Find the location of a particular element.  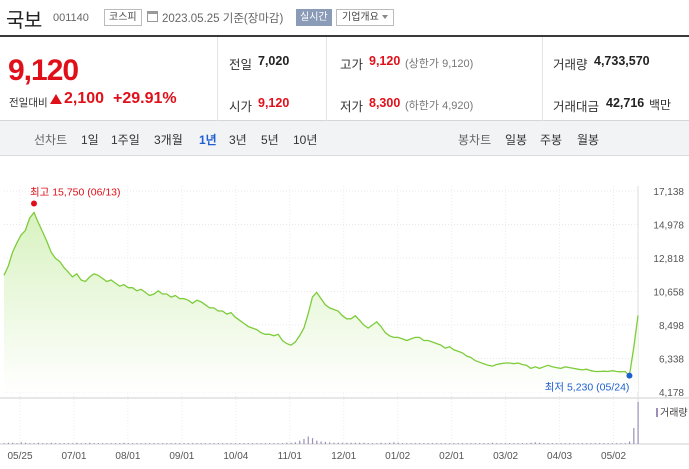

x-tick-label: 03/02 is located at coordinates (505, 456).